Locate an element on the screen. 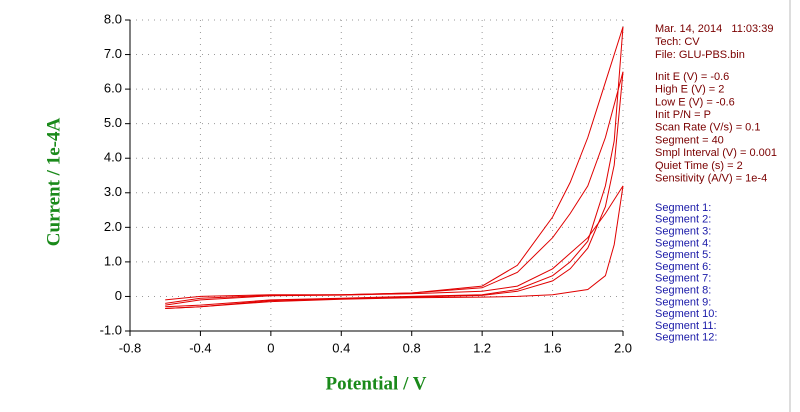 The image size is (800, 412). y-tick-label: 7.0 is located at coordinates (113, 53).